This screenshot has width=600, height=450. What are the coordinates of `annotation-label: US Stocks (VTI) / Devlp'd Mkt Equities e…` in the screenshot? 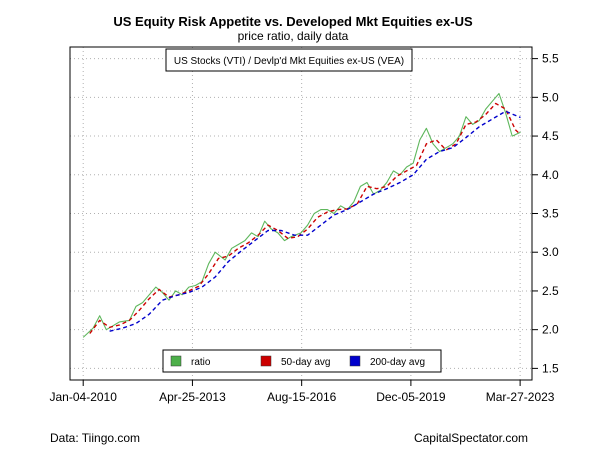 It's located at (289, 61).